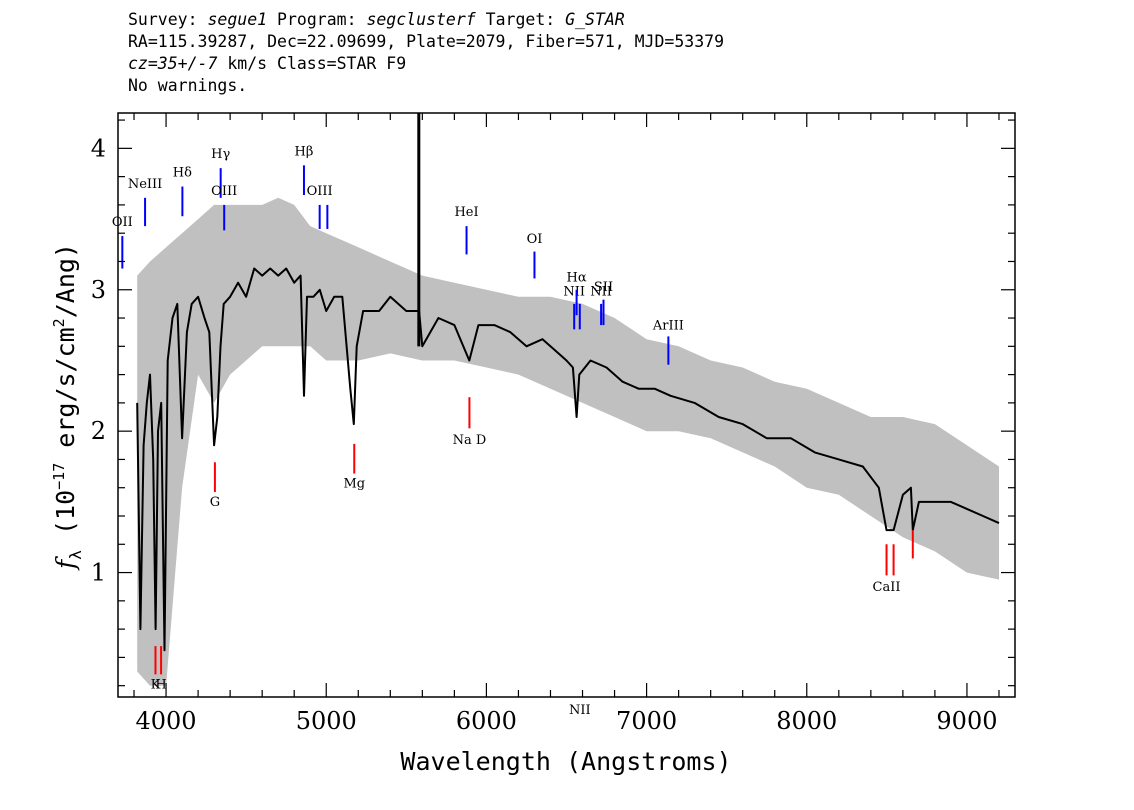 The image size is (1134, 810). What do you see at coordinates (317, 19) in the screenshot?
I see `program-prefix: Program:` at bounding box center [317, 19].